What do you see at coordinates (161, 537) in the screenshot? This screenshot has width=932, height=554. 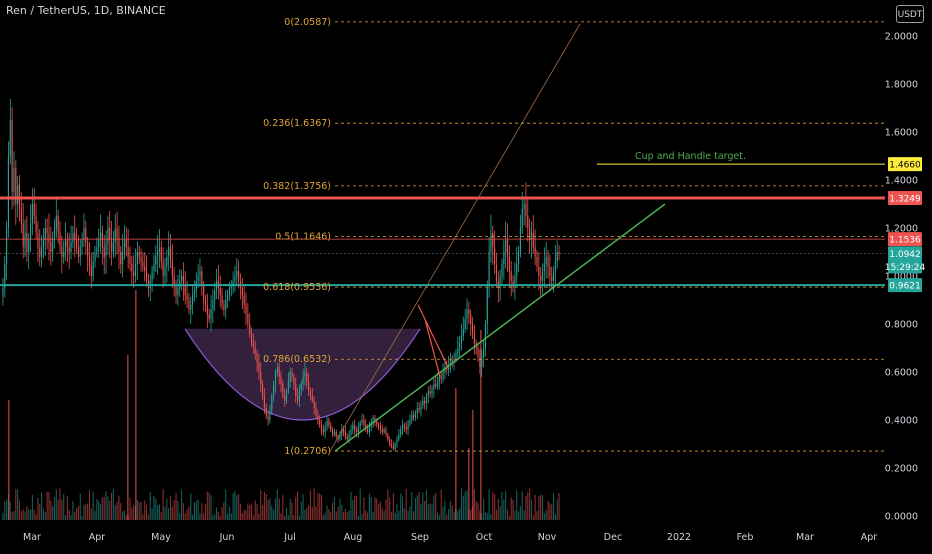 I see `time-tick-label: May` at bounding box center [161, 537].